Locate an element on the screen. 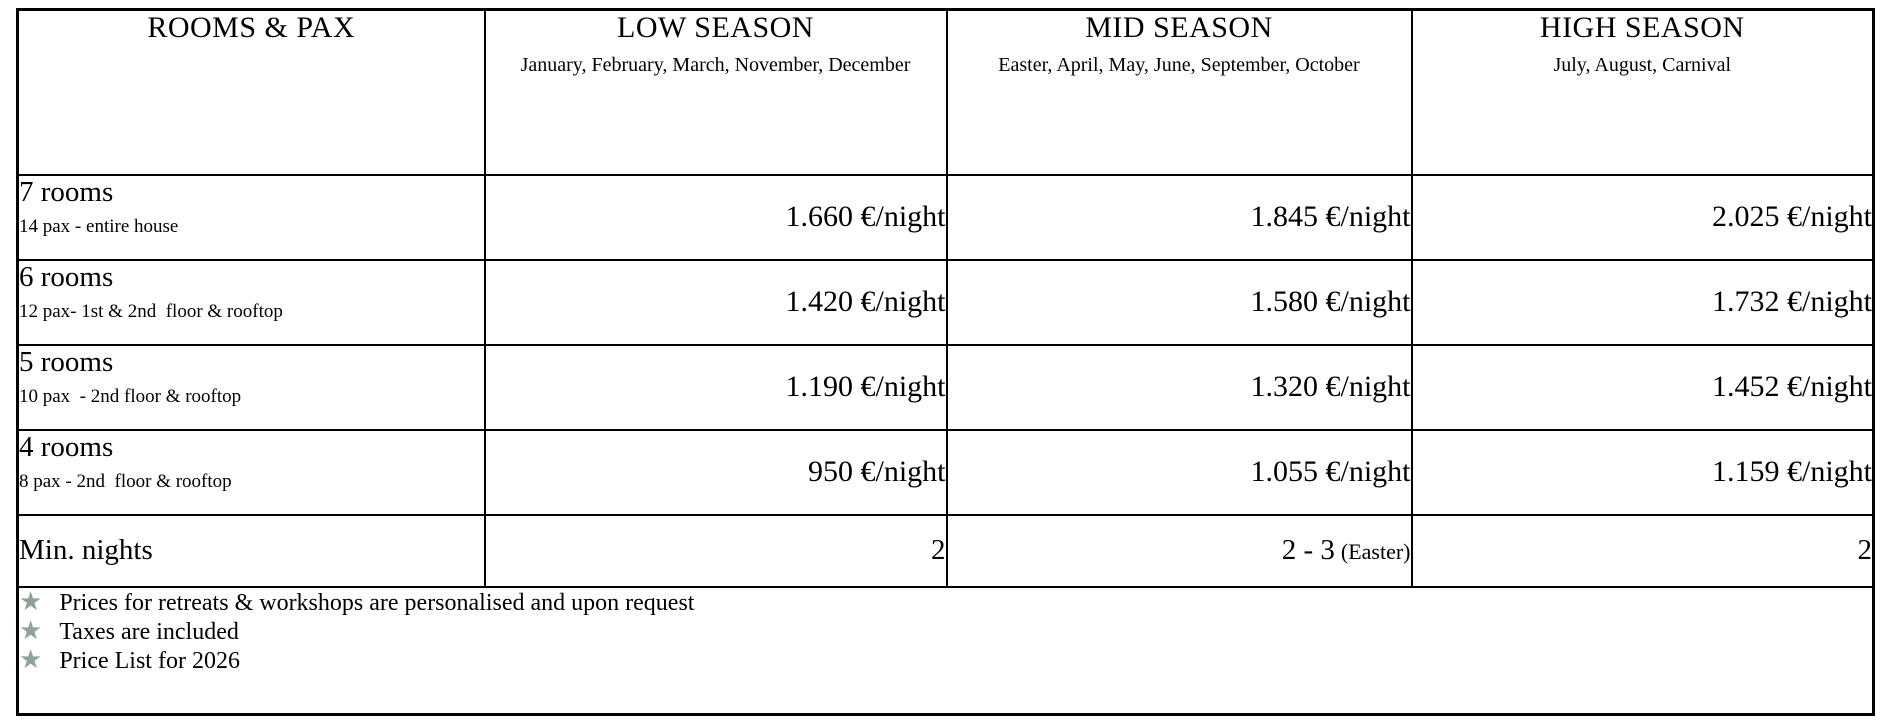 This screenshot has width=1888, height=728. price-mid: 1.055 €/night is located at coordinates (1179, 472).